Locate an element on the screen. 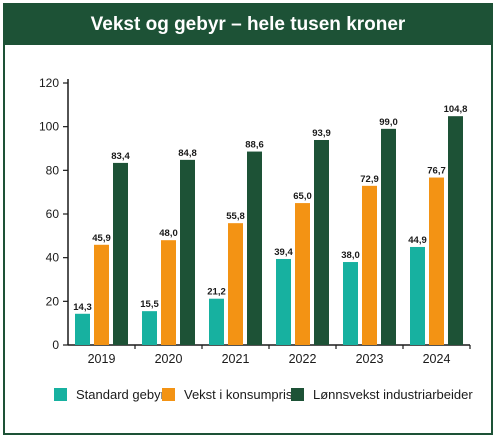 The width and height of the screenshot is (500, 442). chart-title: Vekst og gebyr – hele tusen kroner is located at coordinates (248, 24).